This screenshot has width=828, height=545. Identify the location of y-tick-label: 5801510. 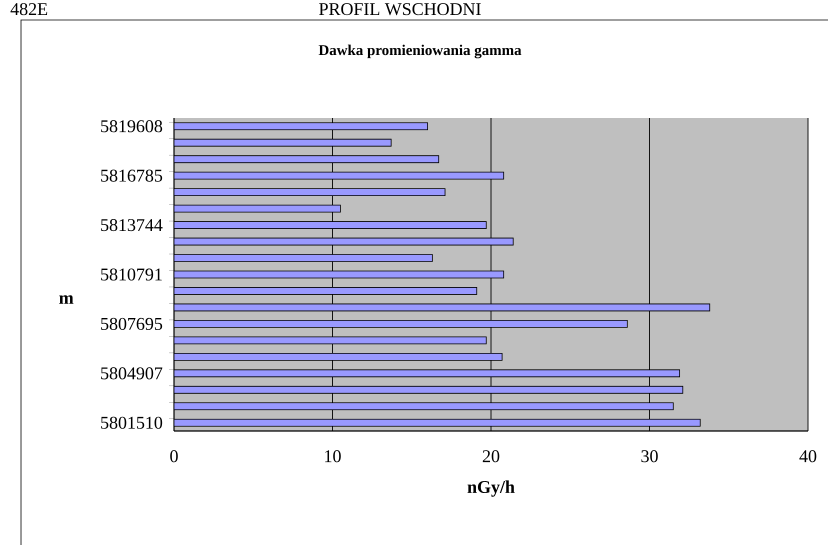
(131, 422).